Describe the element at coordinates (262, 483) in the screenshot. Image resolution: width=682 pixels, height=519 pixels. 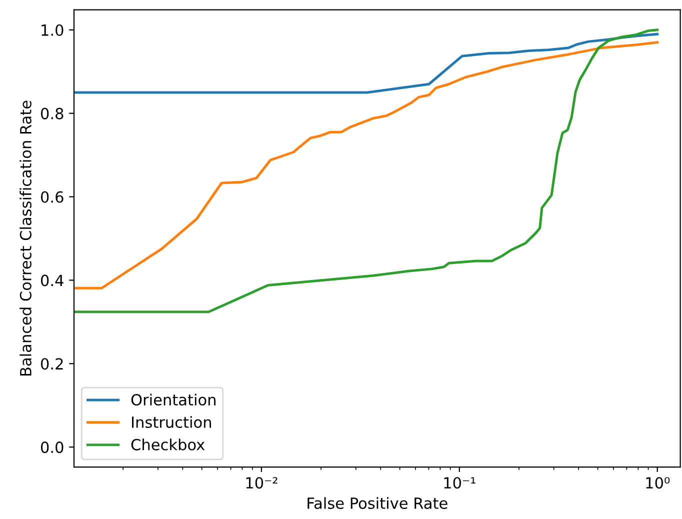
I see `x-tick-label: 10⁻²` at that location.